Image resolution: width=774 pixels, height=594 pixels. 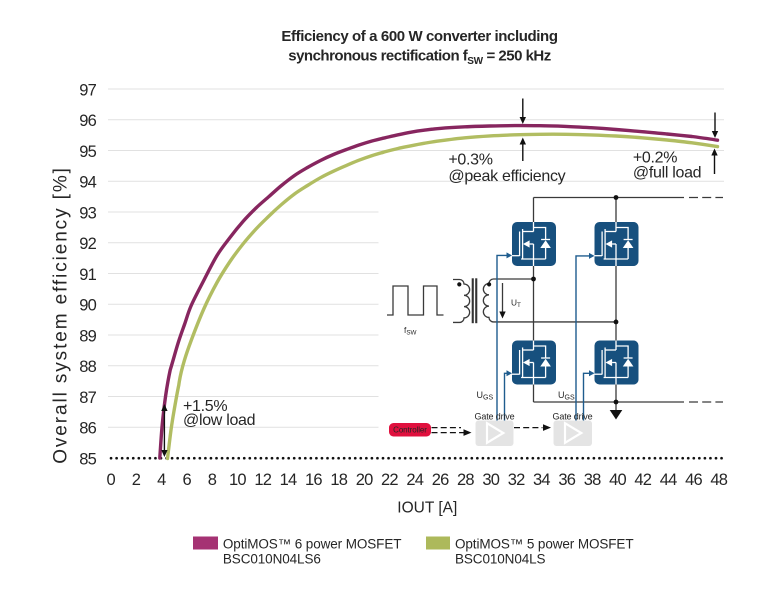 What do you see at coordinates (566, 480) in the screenshot?
I see `svg-text: 36` at bounding box center [566, 480].